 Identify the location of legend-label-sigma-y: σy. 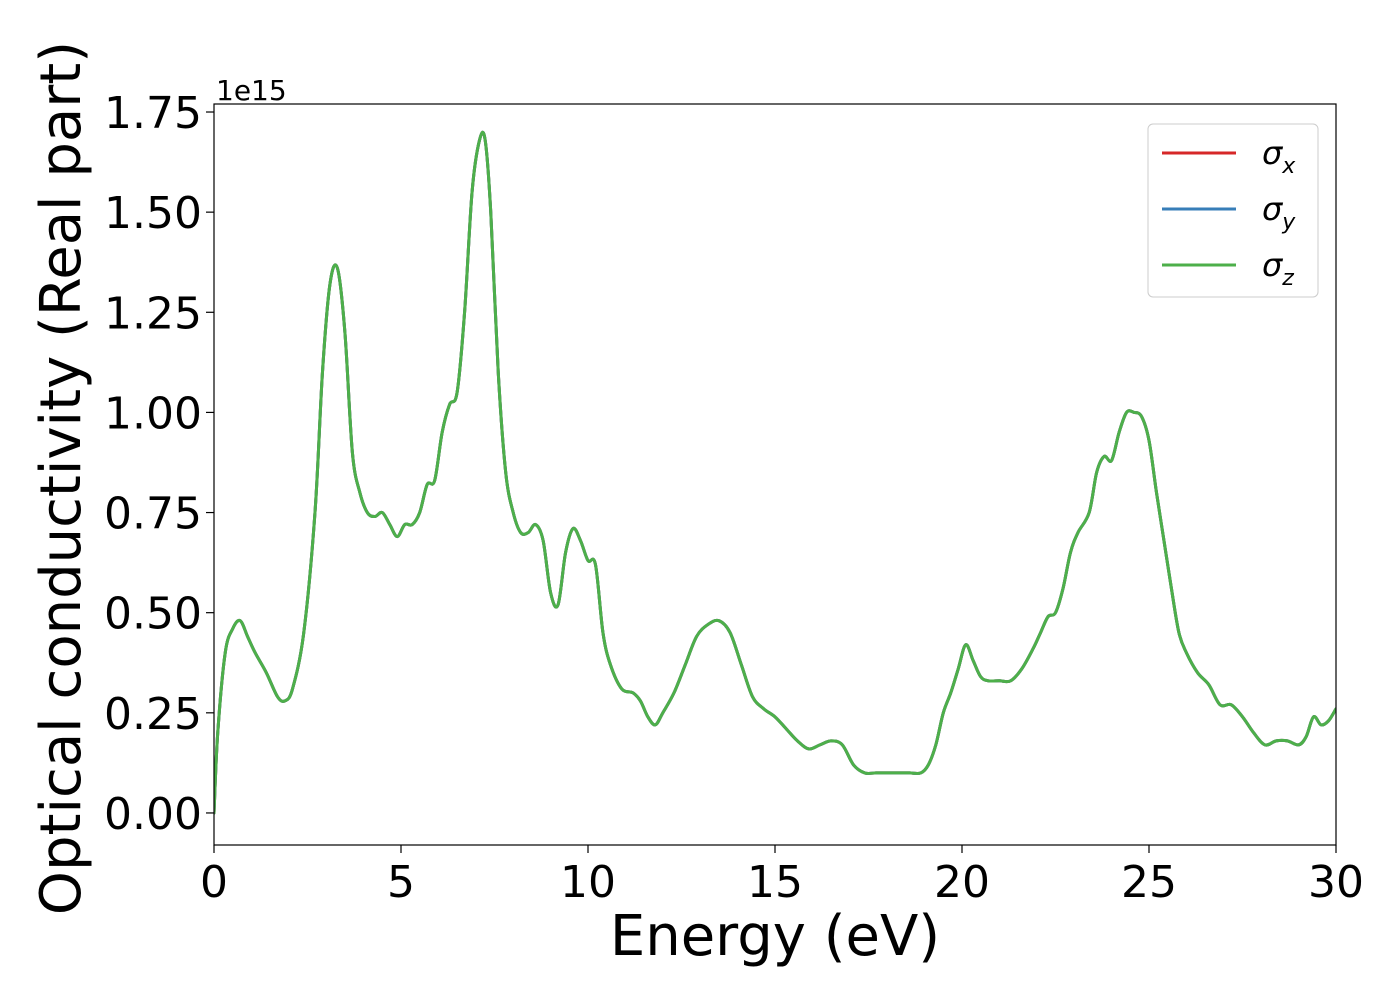
(1279, 212).